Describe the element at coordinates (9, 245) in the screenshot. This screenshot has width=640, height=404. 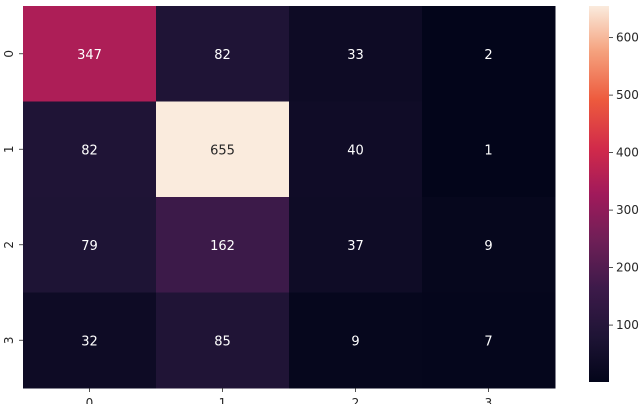
I see `y-tick-label-2: 2` at that location.